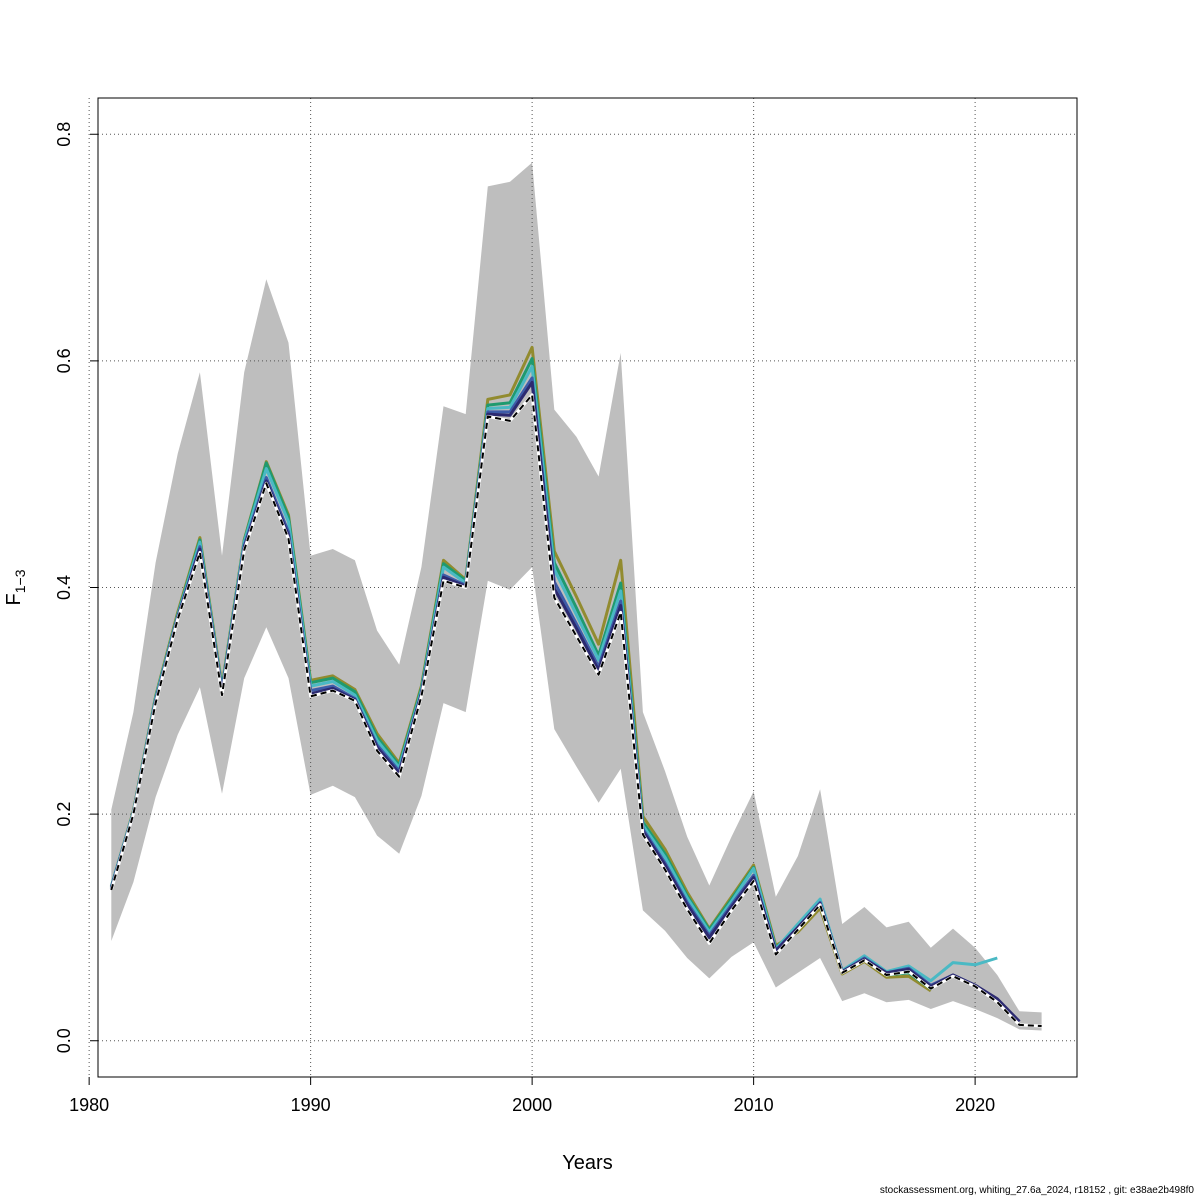  I want to click on x-tick-label: 2020, so click(975, 1105).